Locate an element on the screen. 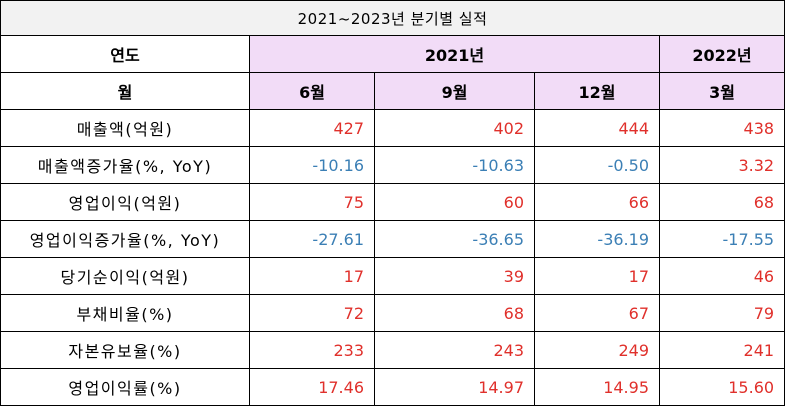  value-cell: -27.61 is located at coordinates (312, 239).